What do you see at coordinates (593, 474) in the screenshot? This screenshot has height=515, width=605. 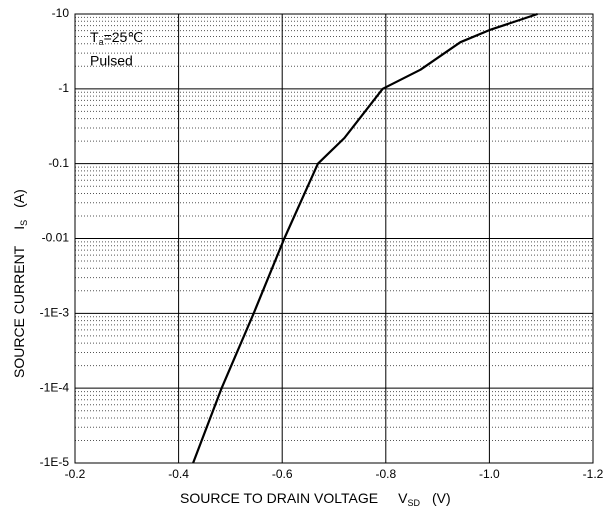 I see `x-tick-label: -1.2` at bounding box center [593, 474].